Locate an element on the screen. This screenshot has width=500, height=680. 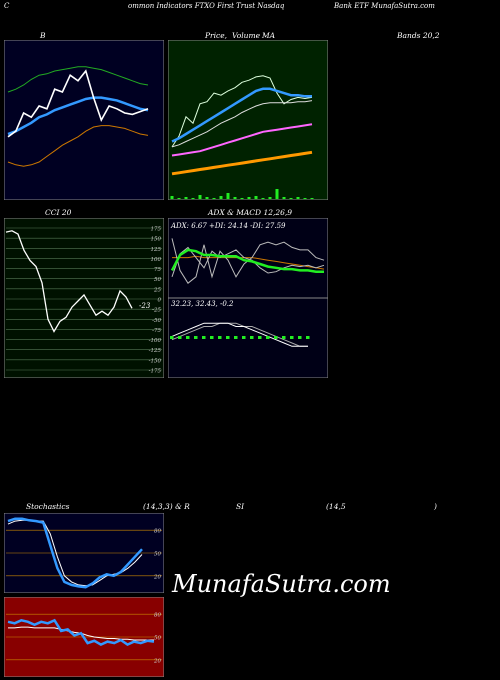
stoch-k-line is located at coordinates (75, 553).